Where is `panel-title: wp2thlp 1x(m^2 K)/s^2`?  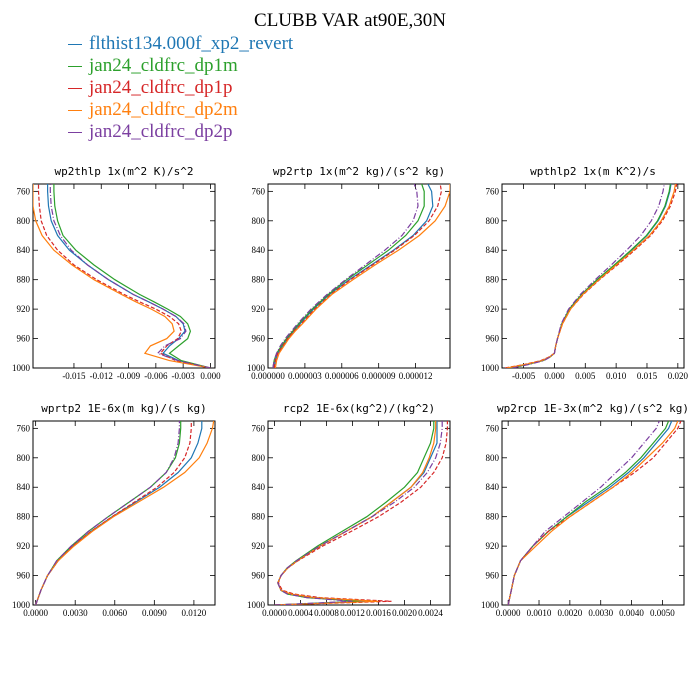 panel-title: wp2thlp 1x(m^2 K)/s^2 is located at coordinates (123, 171).